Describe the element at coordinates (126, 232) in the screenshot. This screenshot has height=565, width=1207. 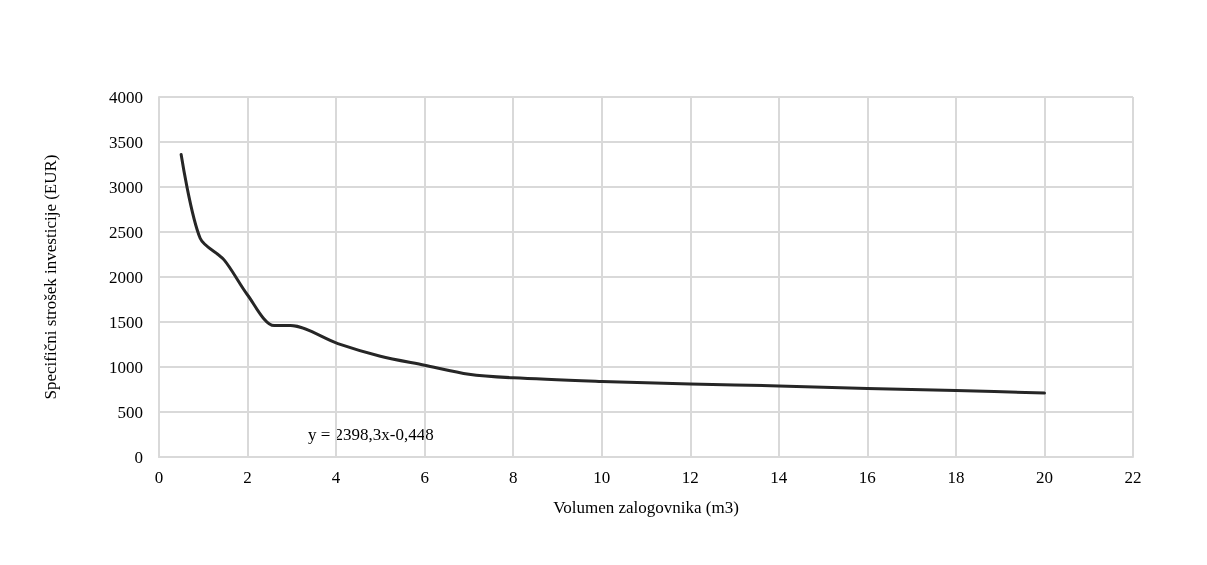
I see `y-tick-label: 2500` at that location.